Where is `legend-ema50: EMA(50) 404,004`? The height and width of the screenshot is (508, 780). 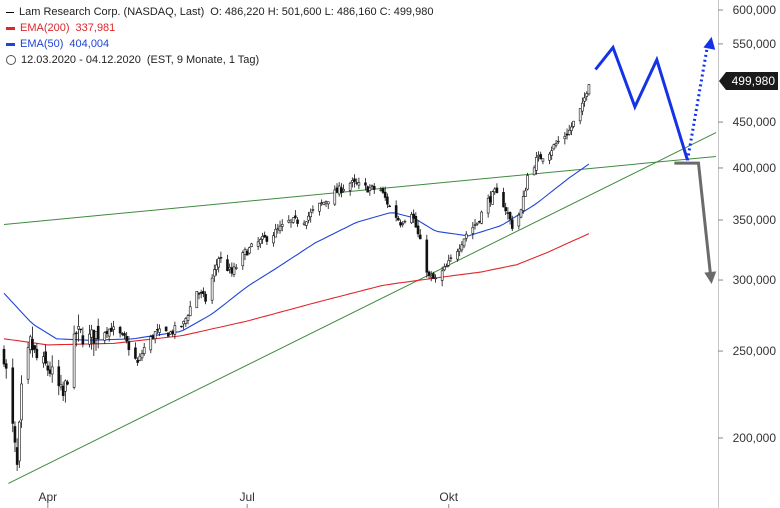
legend-ema50: EMA(50) 404,004 is located at coordinates (219, 44).